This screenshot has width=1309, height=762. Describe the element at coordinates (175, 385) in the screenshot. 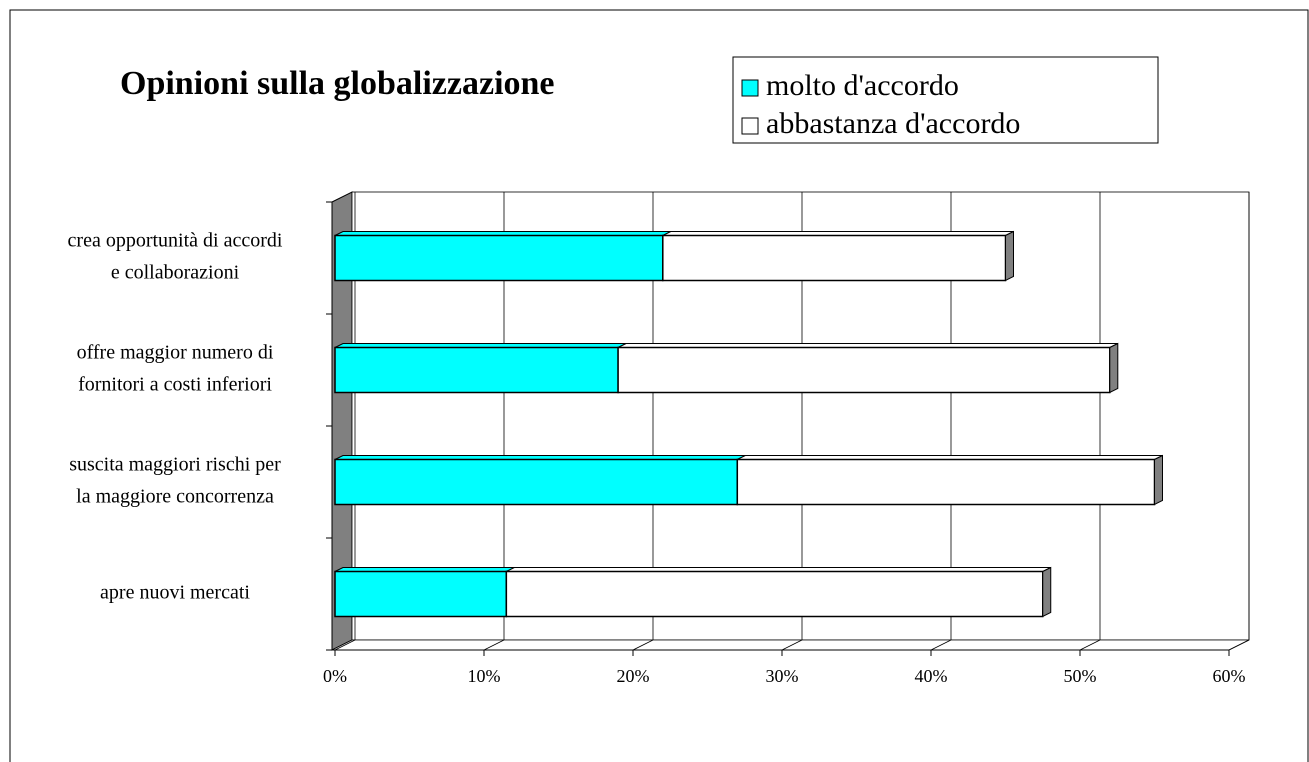

I see `y-tick-label: fornitori a costi inferiori` at that location.